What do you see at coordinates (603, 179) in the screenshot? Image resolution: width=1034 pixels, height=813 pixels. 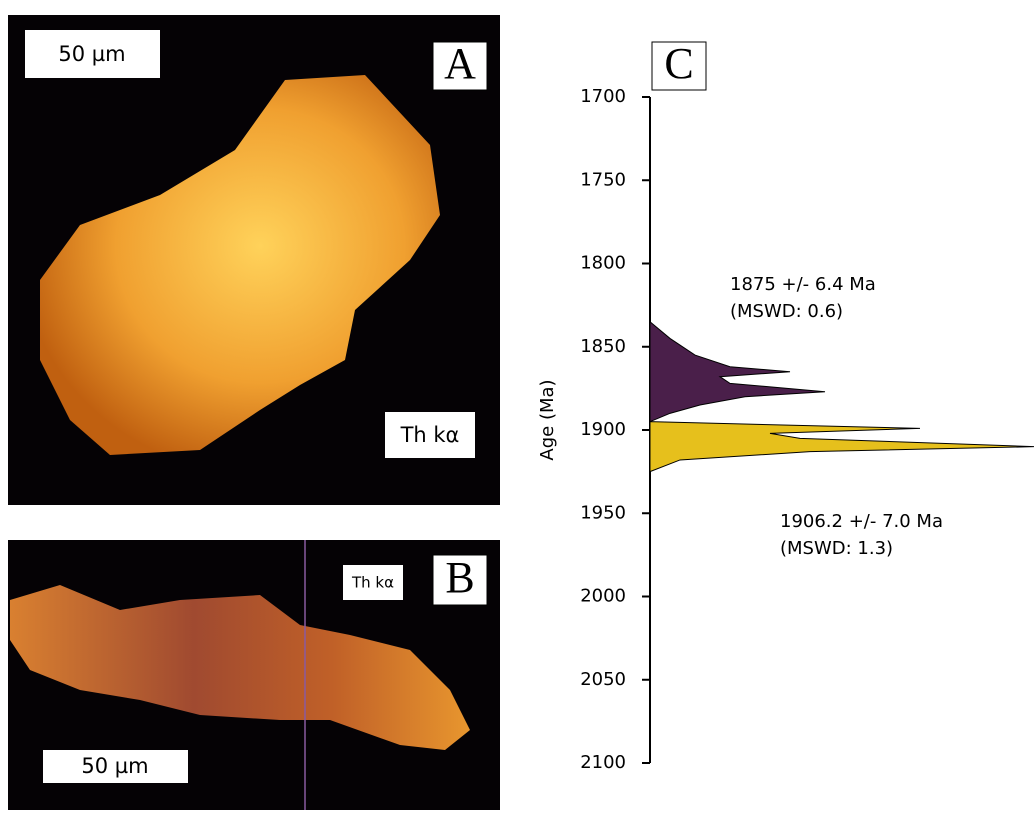 I see `y-tick-label: 1750` at bounding box center [603, 179].